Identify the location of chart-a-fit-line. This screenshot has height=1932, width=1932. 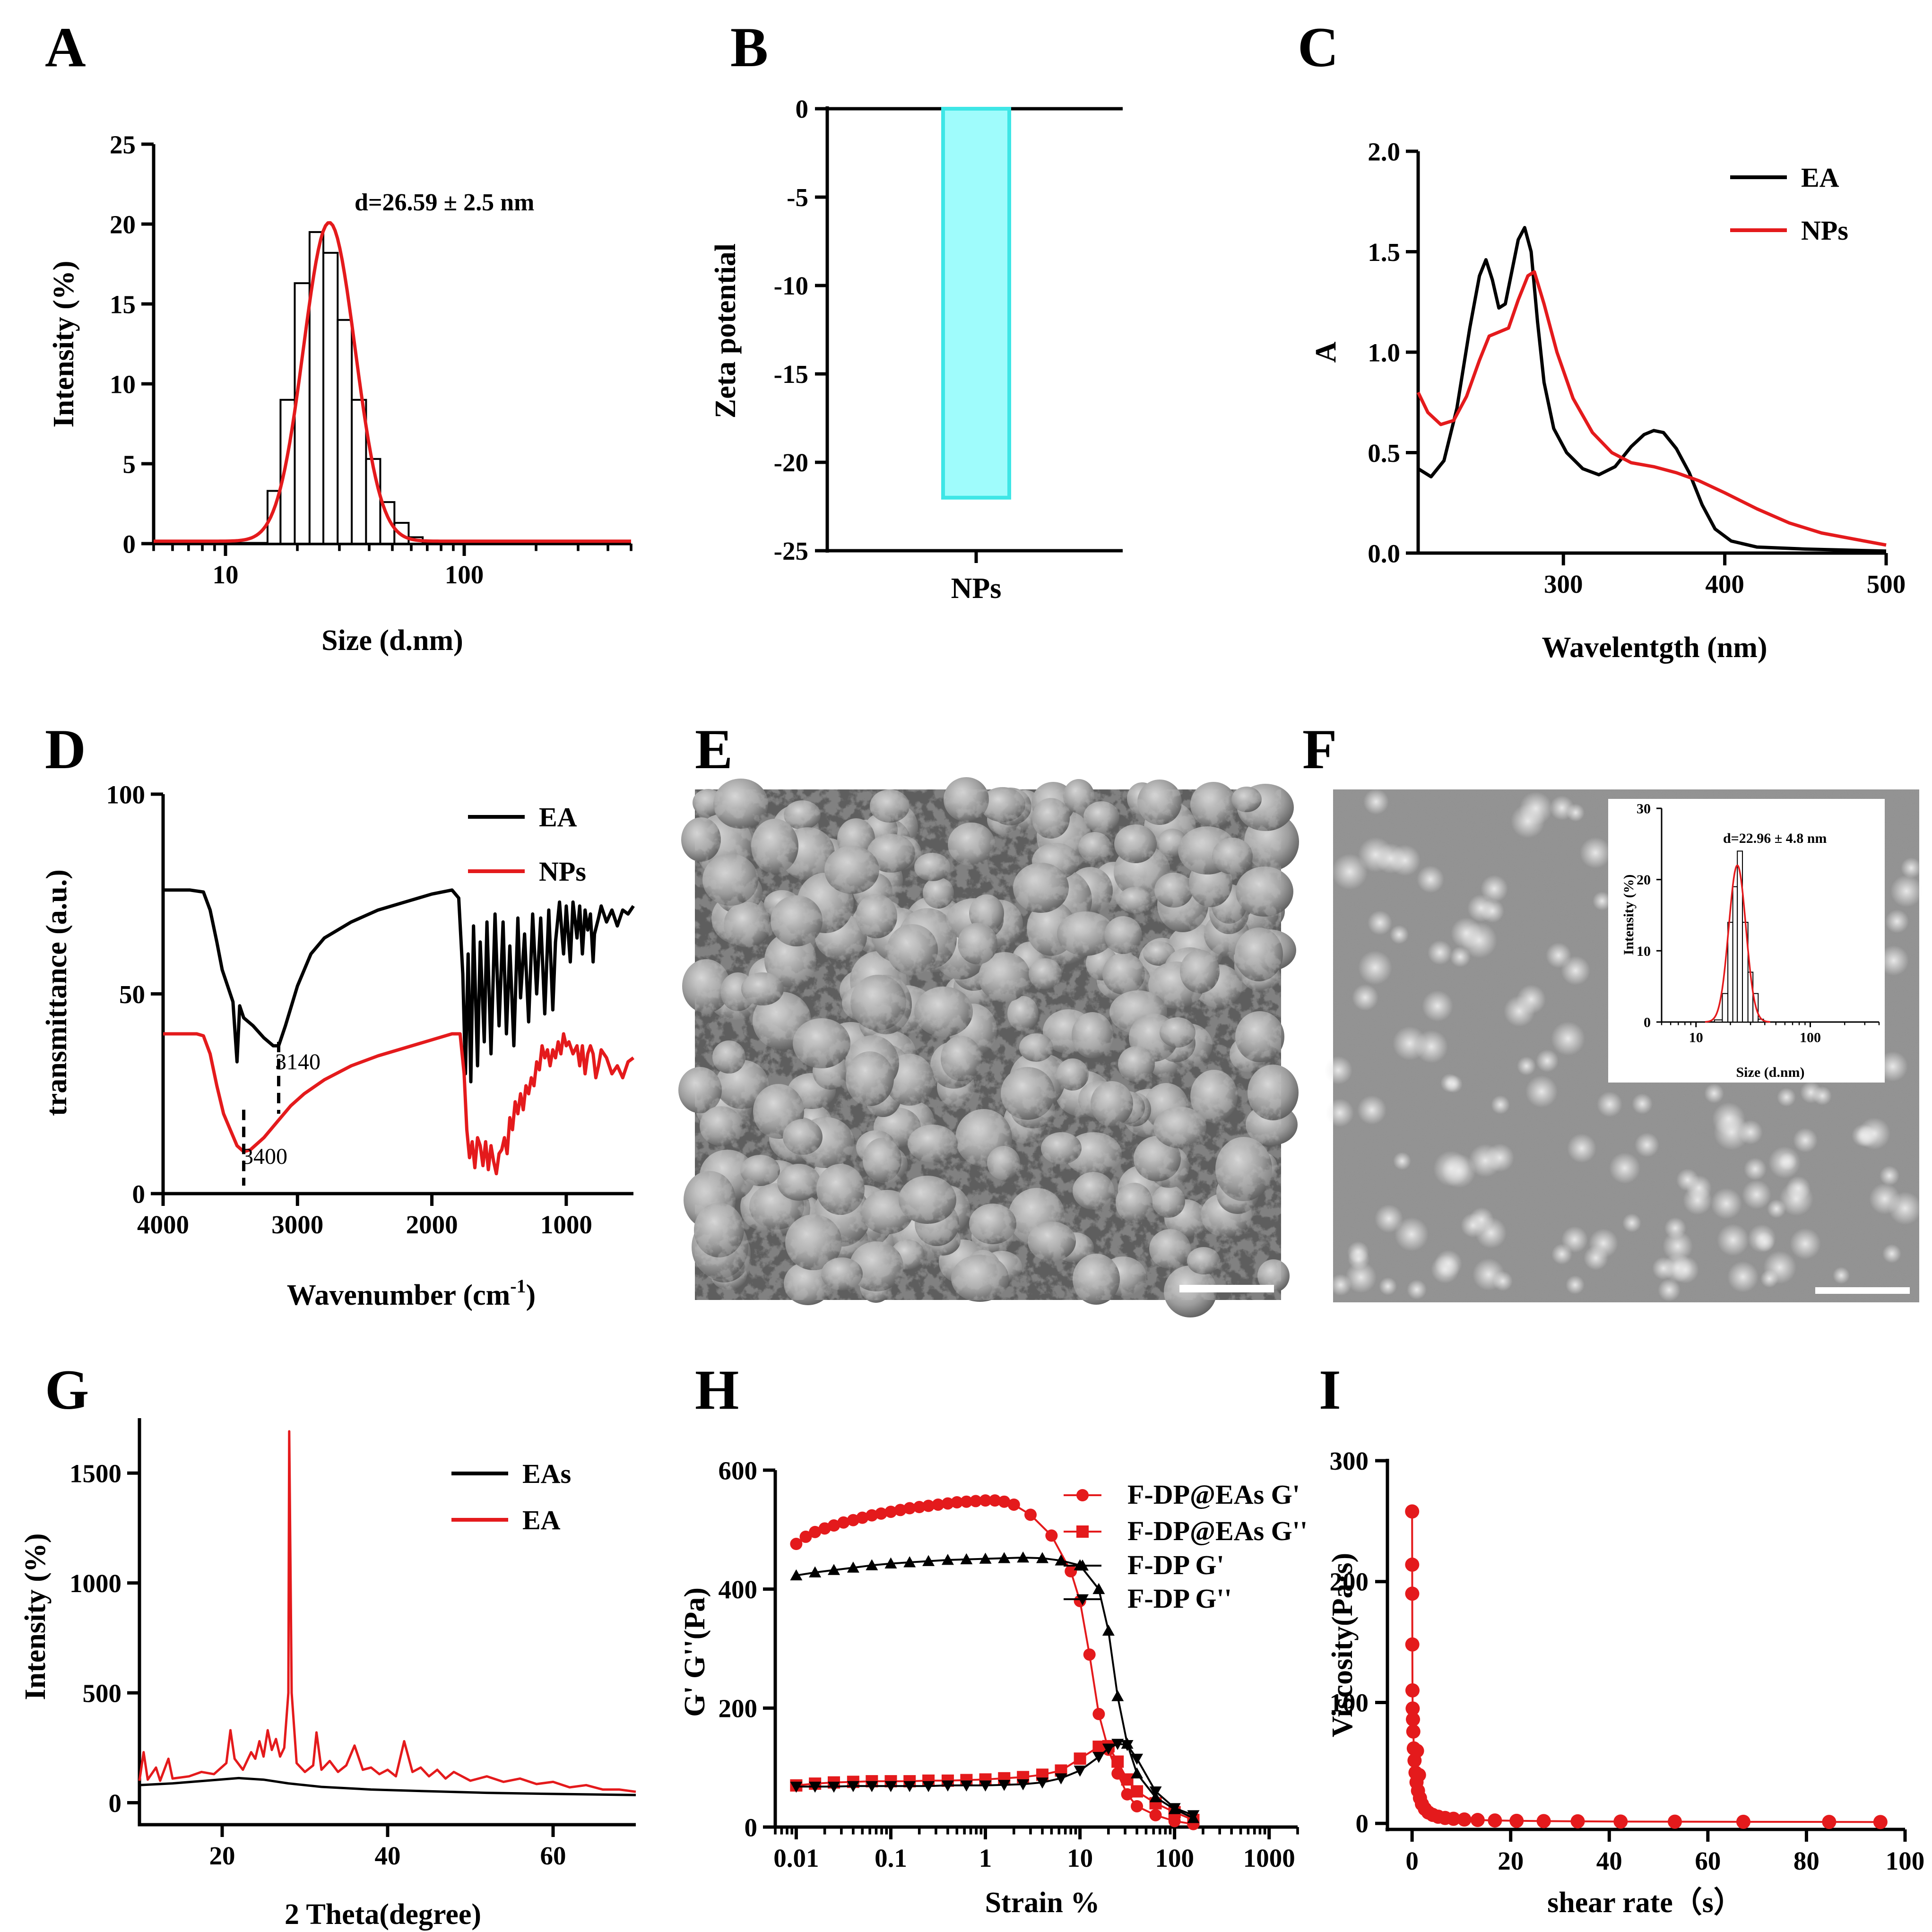
(392, 382).